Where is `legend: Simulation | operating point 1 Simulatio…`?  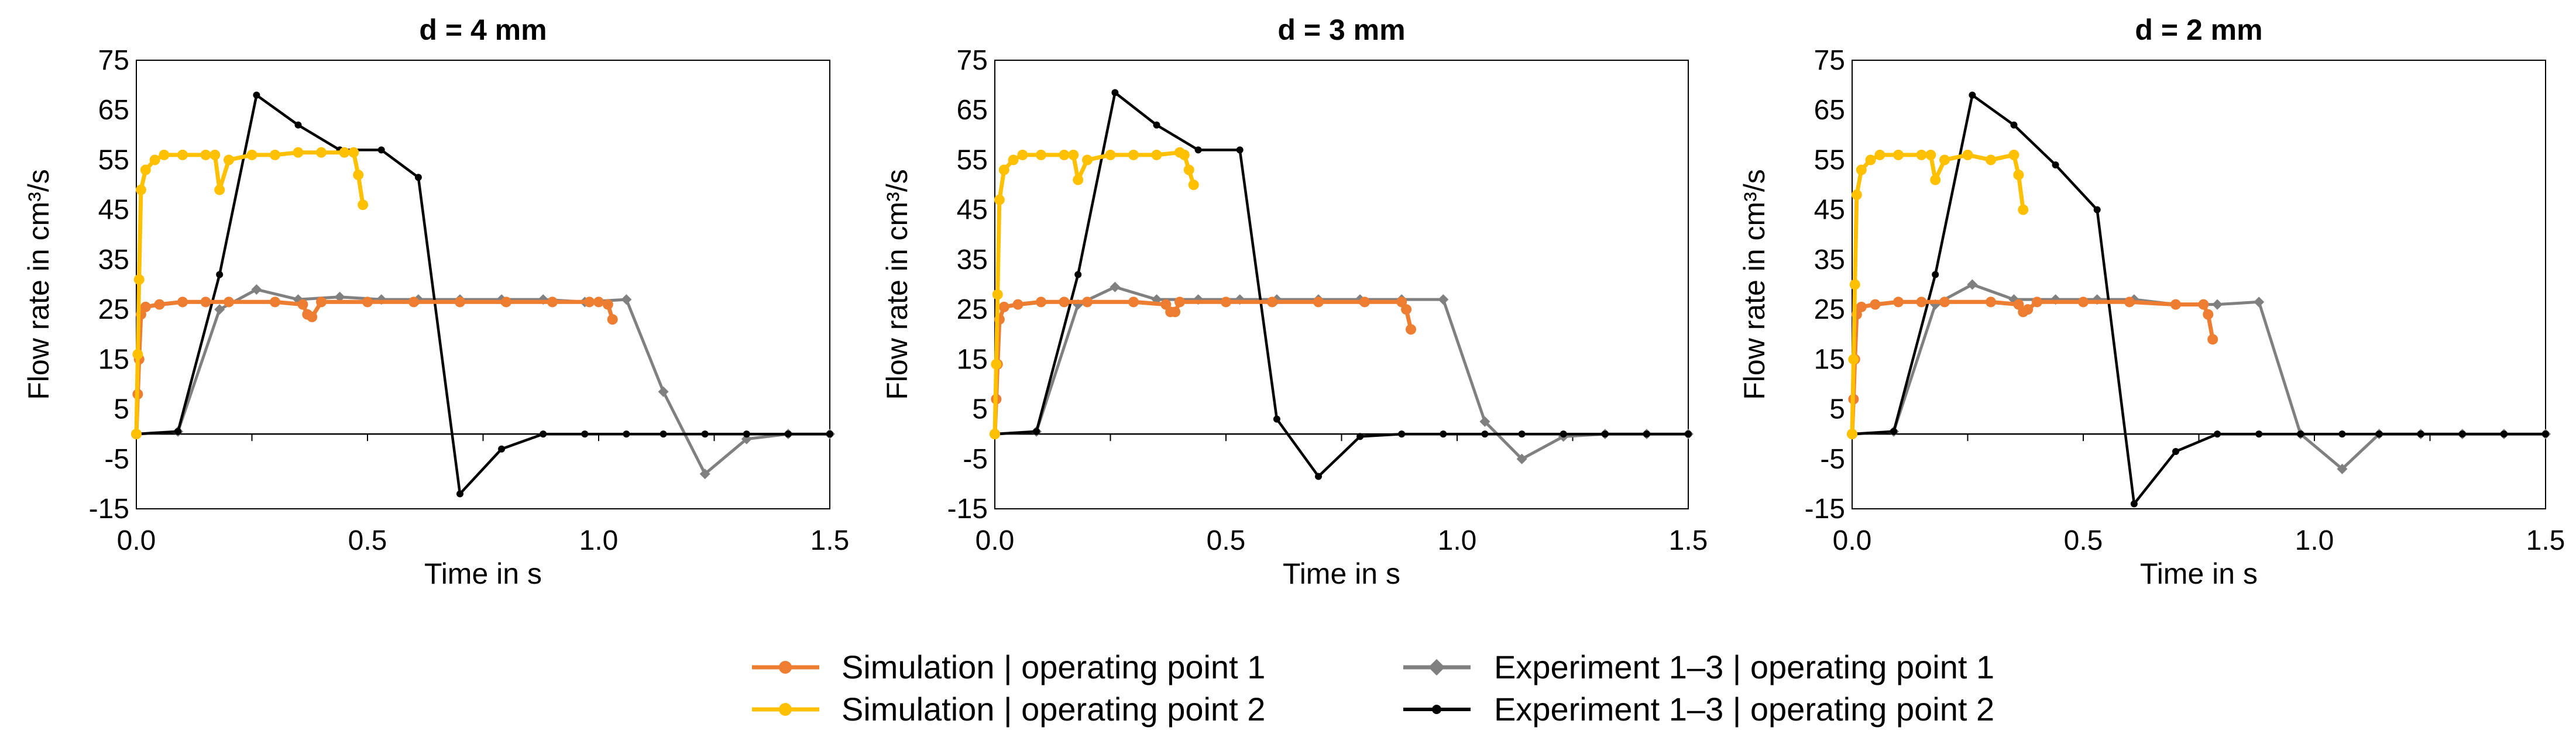
legend: Simulation | operating point 1 Simulatio… is located at coordinates (1373, 689).